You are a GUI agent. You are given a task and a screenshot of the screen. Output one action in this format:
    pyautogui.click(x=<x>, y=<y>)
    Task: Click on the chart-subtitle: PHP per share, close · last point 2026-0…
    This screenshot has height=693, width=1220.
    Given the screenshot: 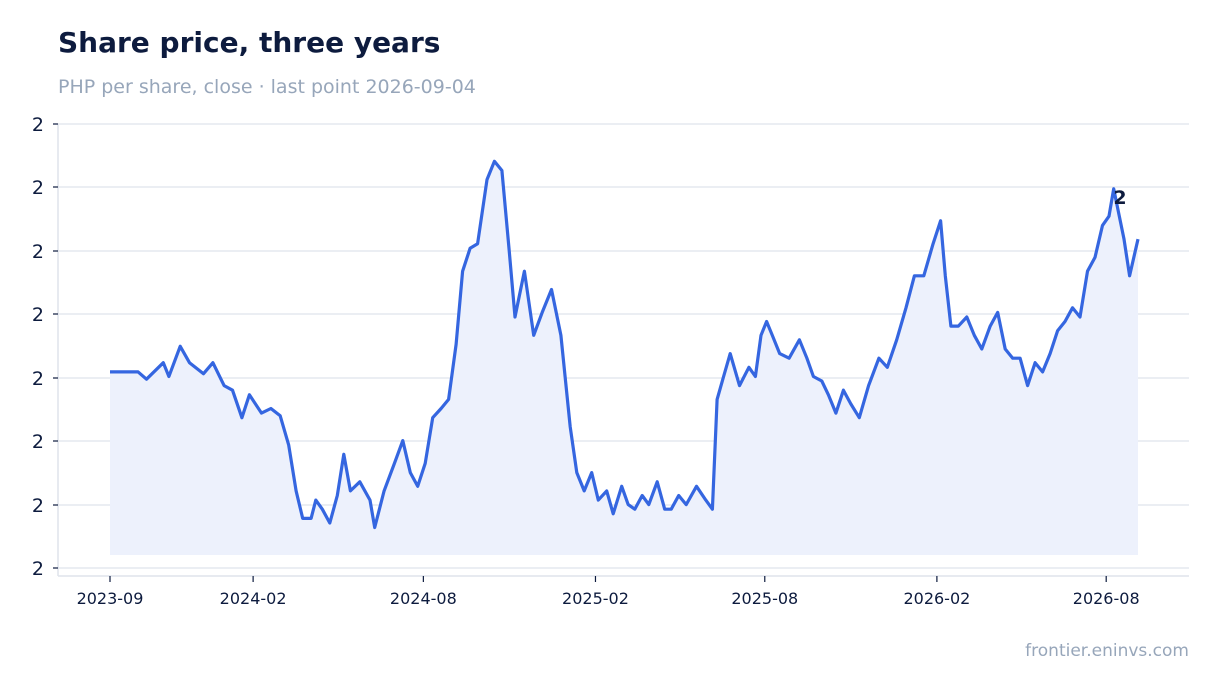 What is the action you would take?
    pyautogui.click(x=267, y=87)
    